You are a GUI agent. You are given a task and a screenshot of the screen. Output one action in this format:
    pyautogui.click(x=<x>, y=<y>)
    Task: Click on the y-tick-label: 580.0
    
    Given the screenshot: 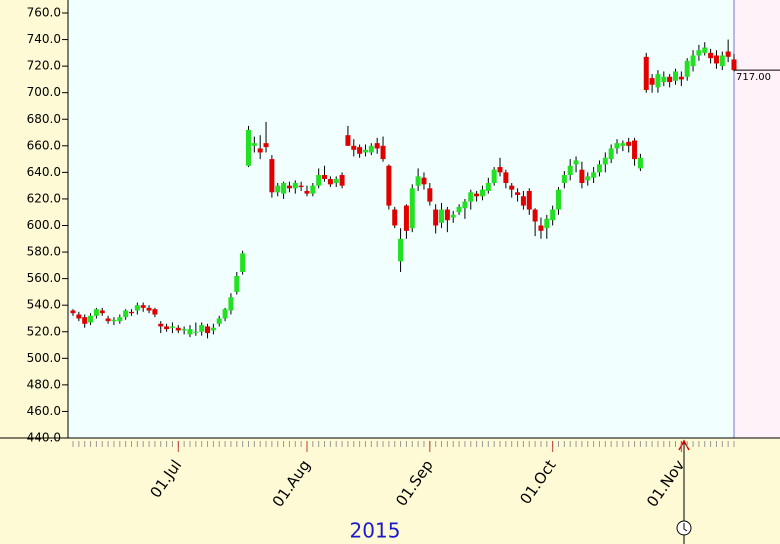 What is the action you would take?
    pyautogui.click(x=44, y=252)
    